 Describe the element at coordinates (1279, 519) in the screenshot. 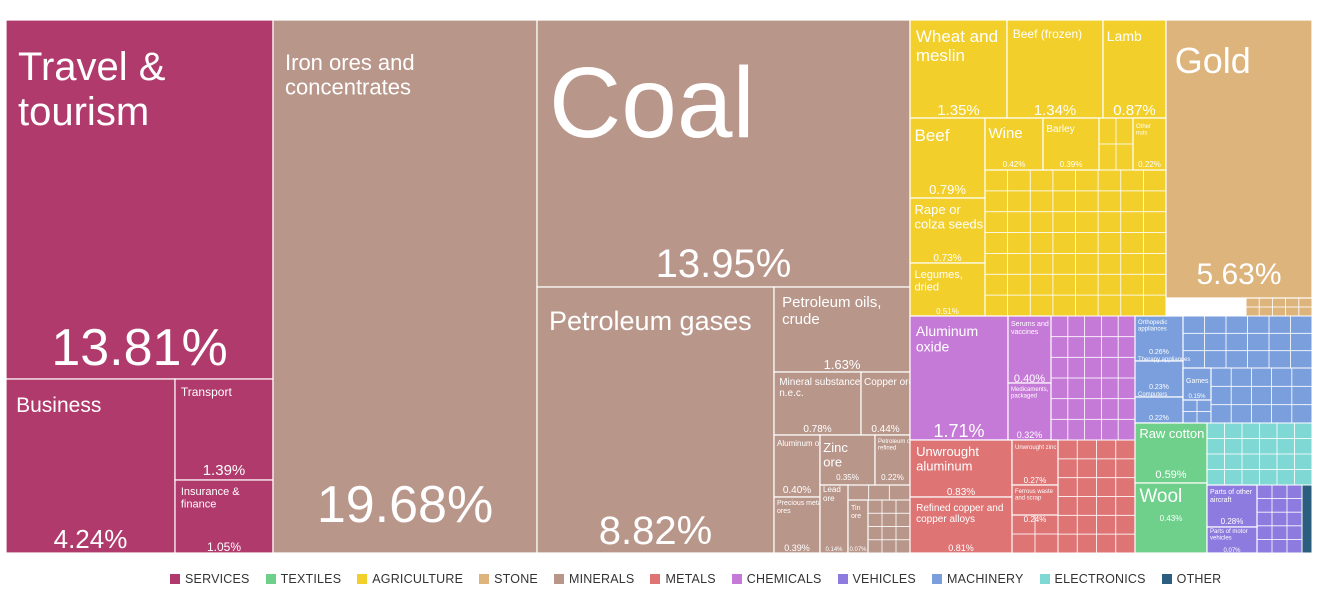

I see `tile-cluster-vehicles` at that location.